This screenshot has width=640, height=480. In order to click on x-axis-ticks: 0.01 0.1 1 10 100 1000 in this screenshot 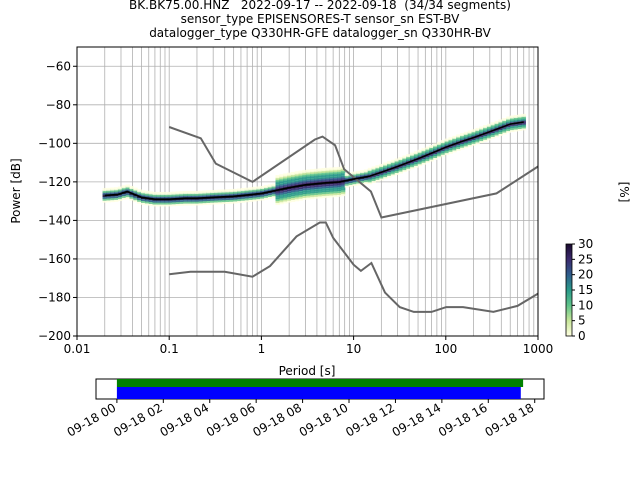, I will do `click(308, 346)`.